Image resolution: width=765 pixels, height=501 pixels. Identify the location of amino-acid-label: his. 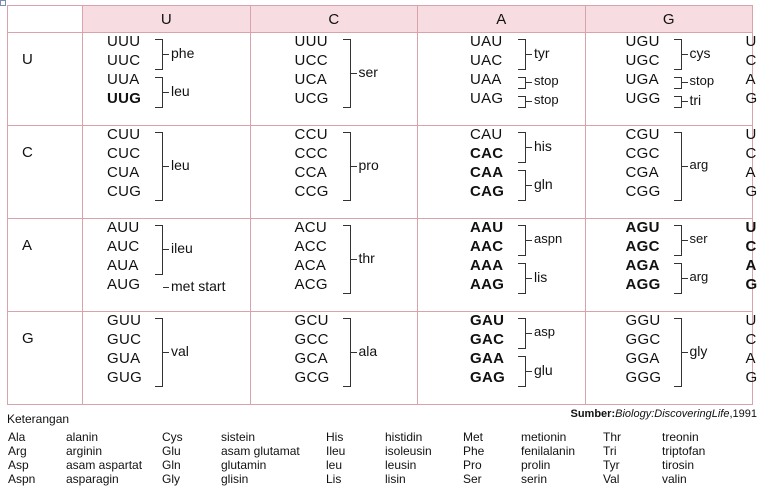
(543, 145).